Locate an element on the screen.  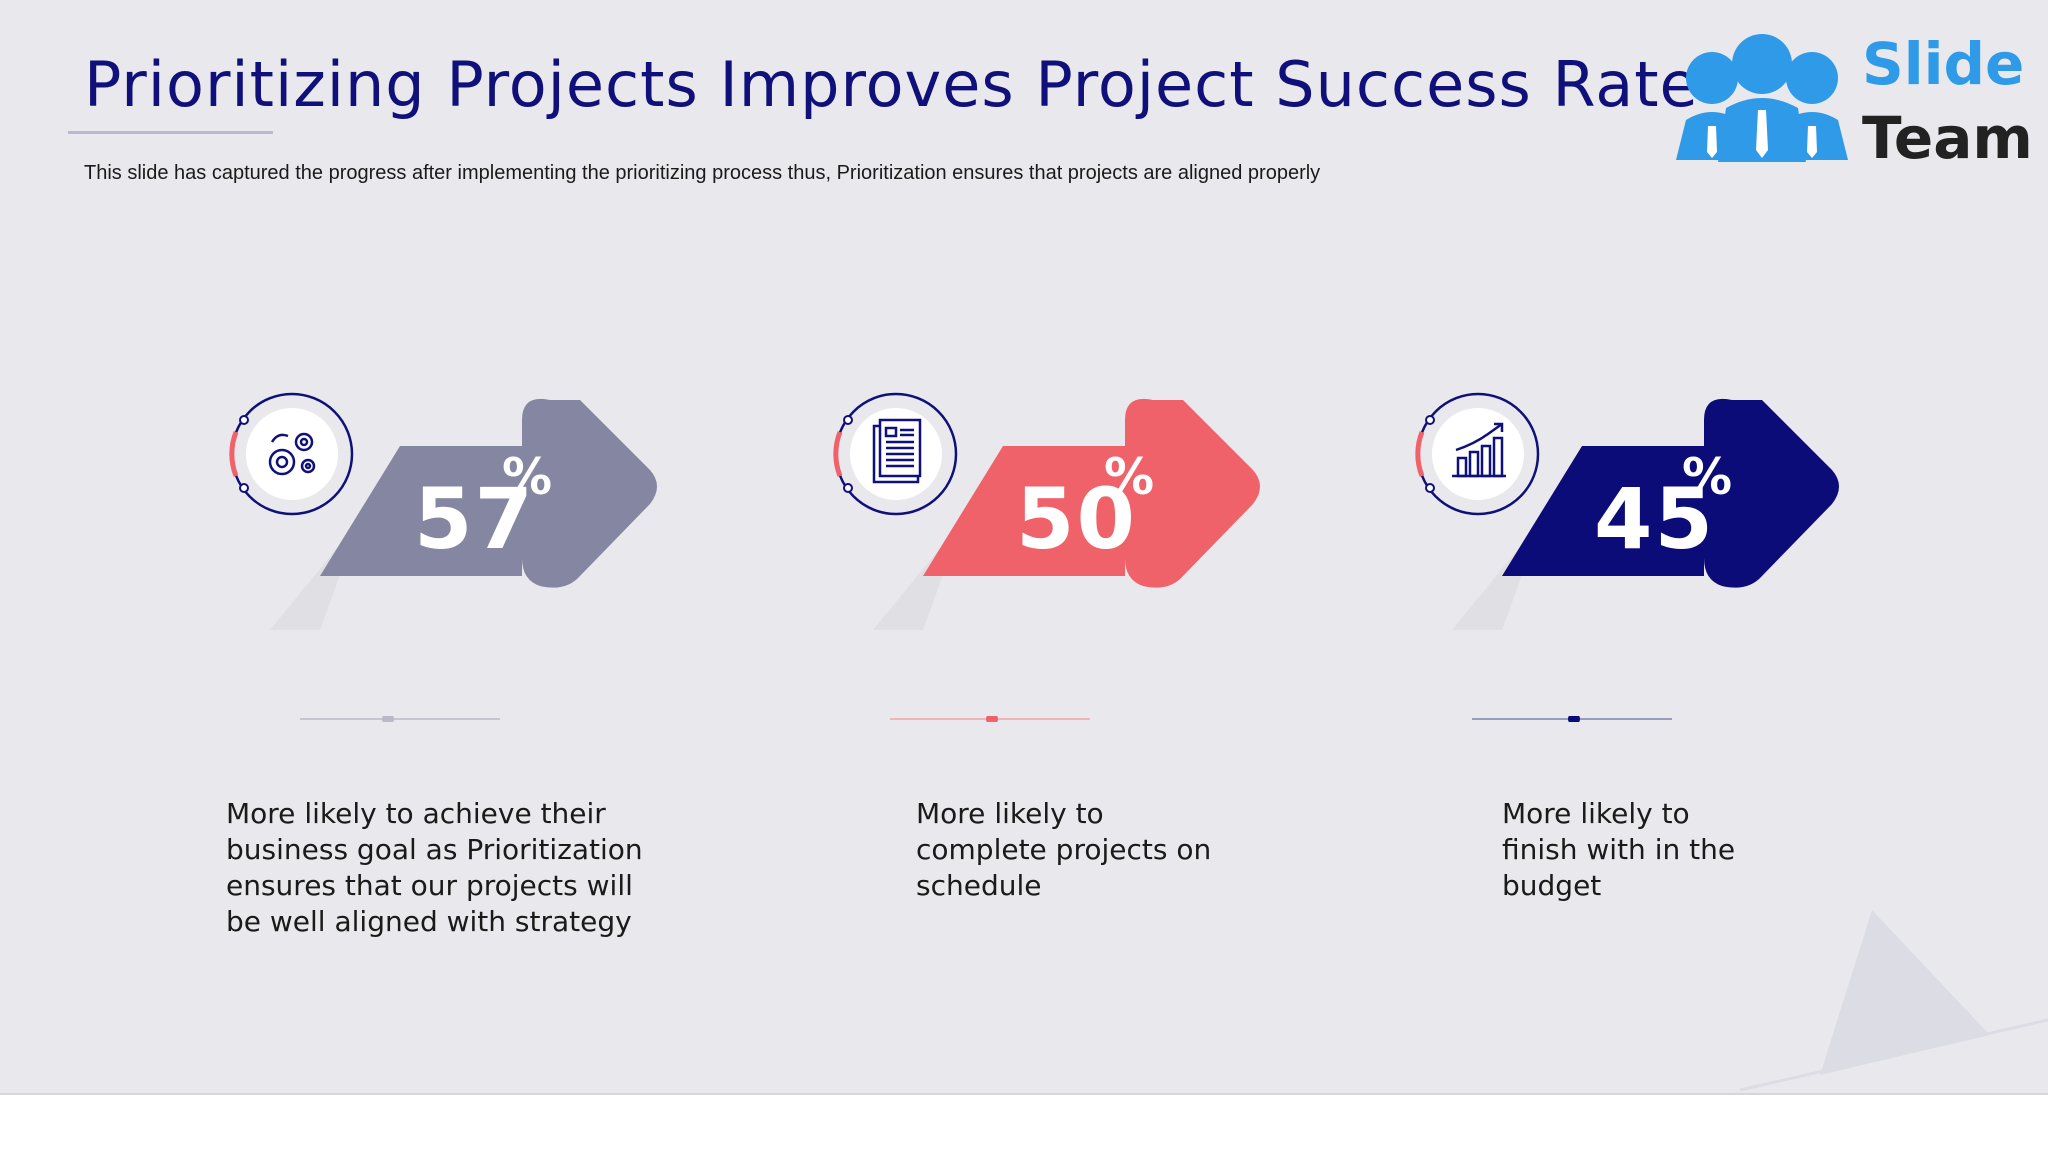
gears-icon is located at coordinates (292, 454).